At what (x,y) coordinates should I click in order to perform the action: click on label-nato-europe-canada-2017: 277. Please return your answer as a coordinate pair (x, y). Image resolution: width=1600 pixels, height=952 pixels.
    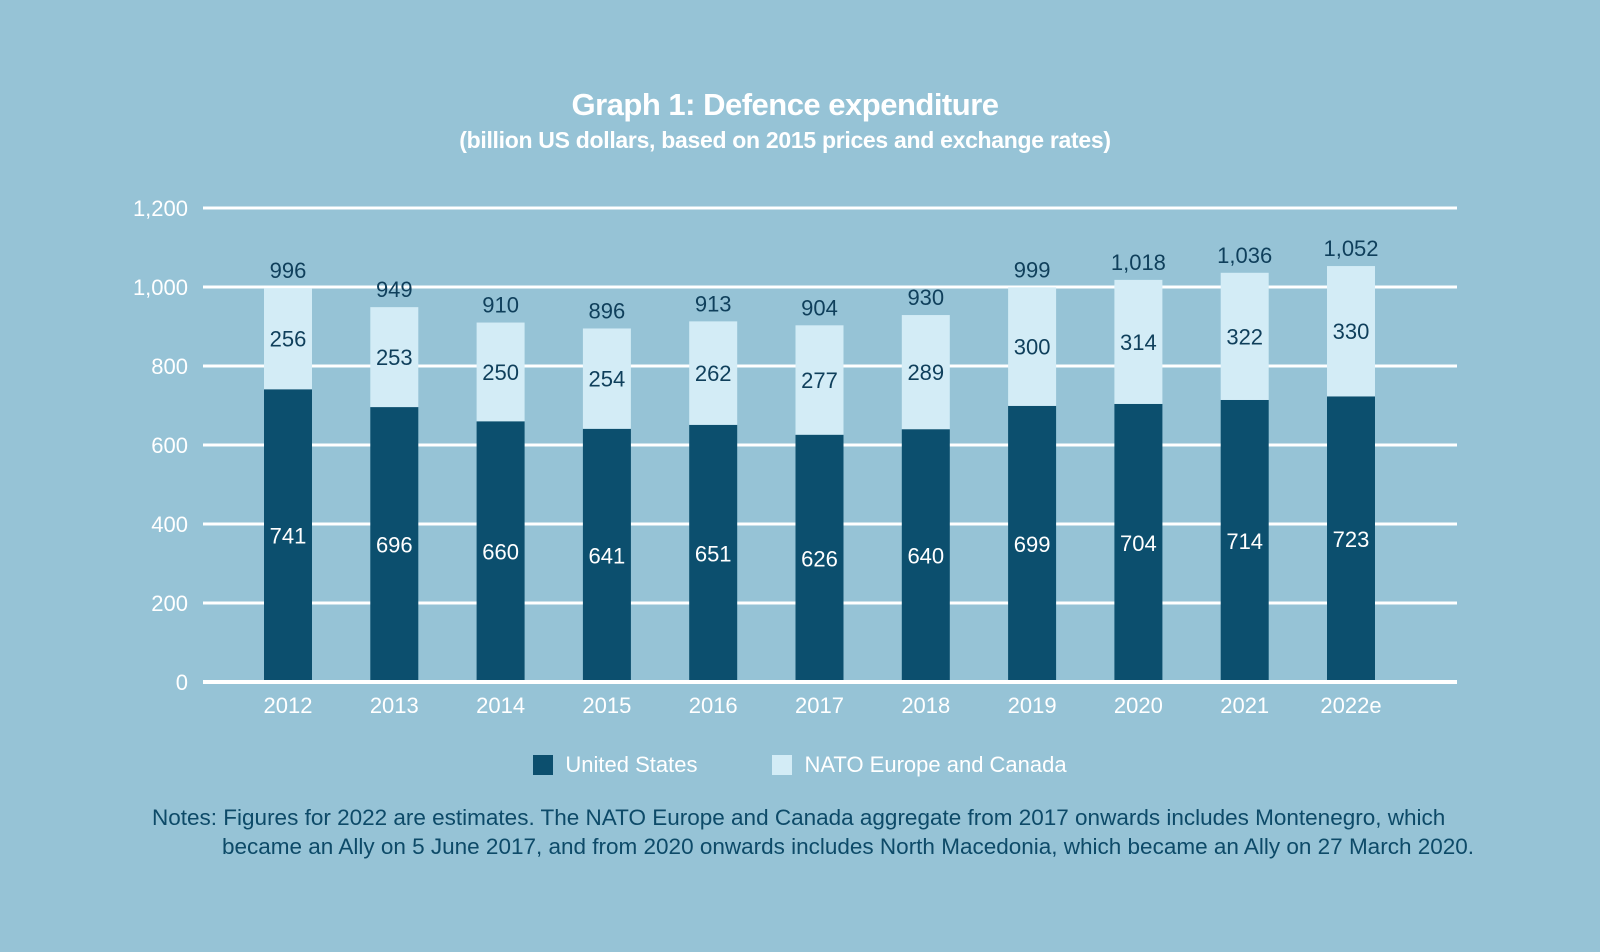
    Looking at the image, I should click on (819, 380).